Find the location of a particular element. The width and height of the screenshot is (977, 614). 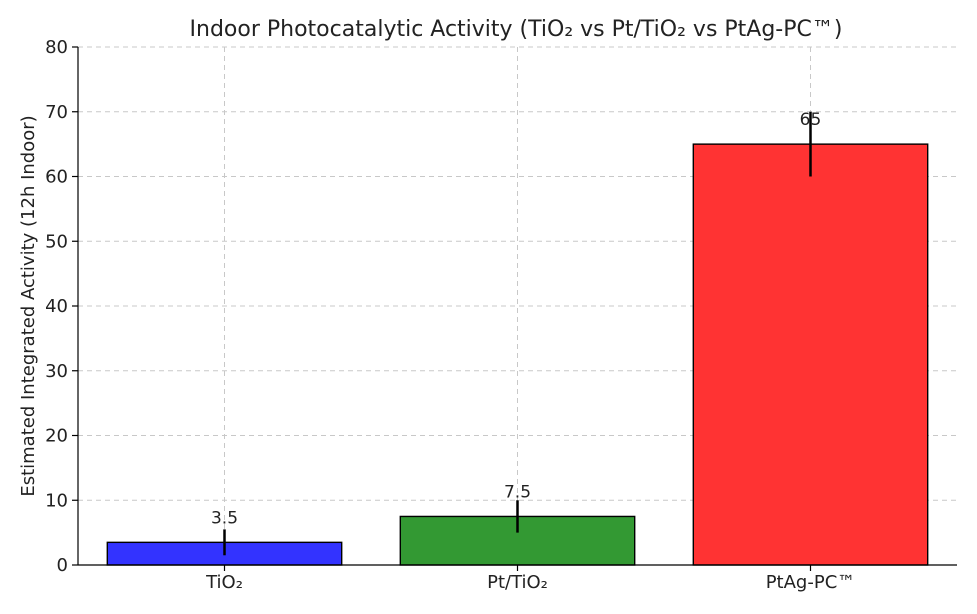

y-tick-label: 70 is located at coordinates (56, 112).